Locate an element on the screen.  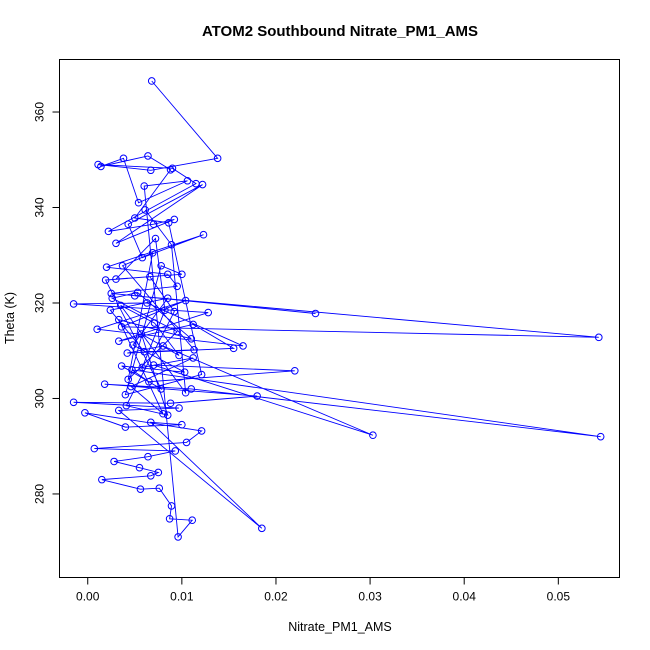
x-tick-label: 0.00 is located at coordinates (88, 597).